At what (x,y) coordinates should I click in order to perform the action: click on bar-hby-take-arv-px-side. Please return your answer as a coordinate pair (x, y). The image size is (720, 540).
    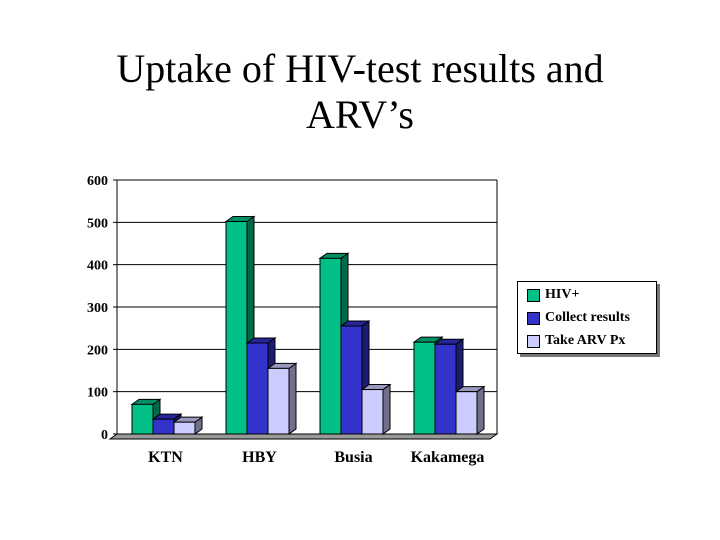
    Looking at the image, I should click on (292, 398).